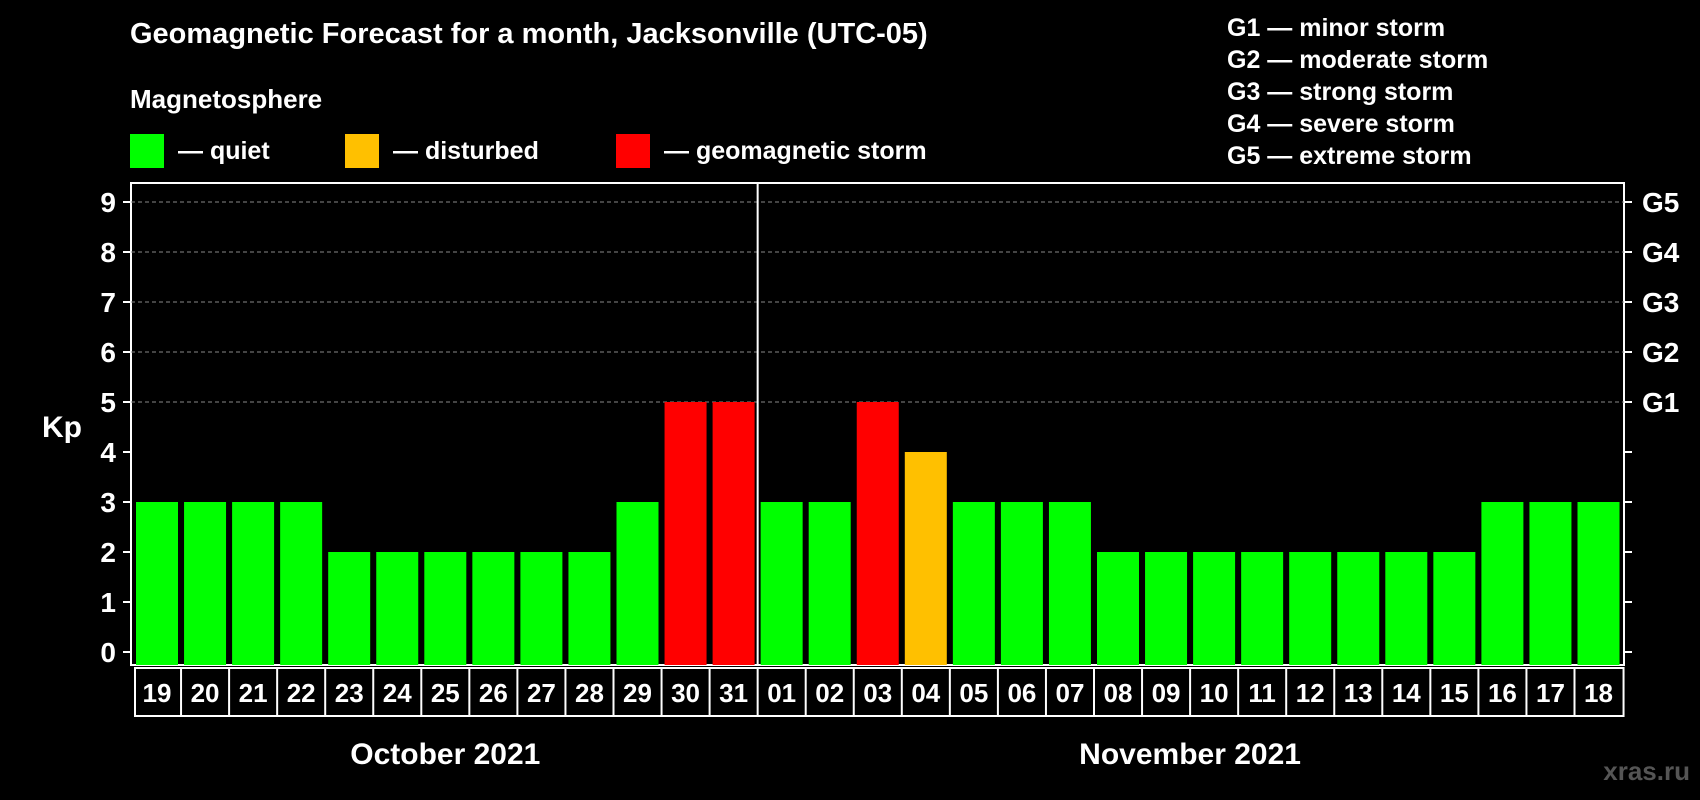 The height and width of the screenshot is (800, 1700). What do you see at coordinates (795, 150) in the screenshot?
I see `legend-label-storm: — geomagnetic storm` at bounding box center [795, 150].